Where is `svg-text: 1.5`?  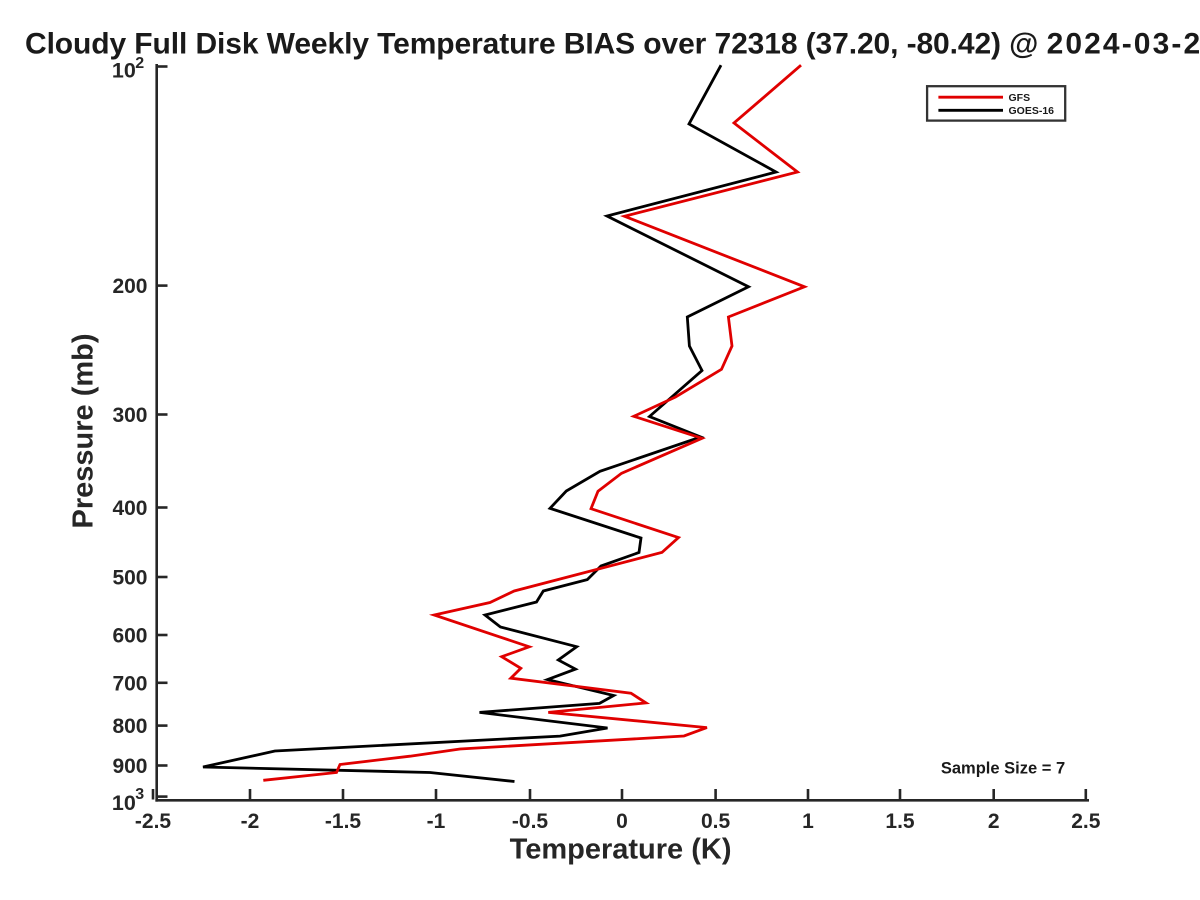 svg-text: 1.5 is located at coordinates (900, 821).